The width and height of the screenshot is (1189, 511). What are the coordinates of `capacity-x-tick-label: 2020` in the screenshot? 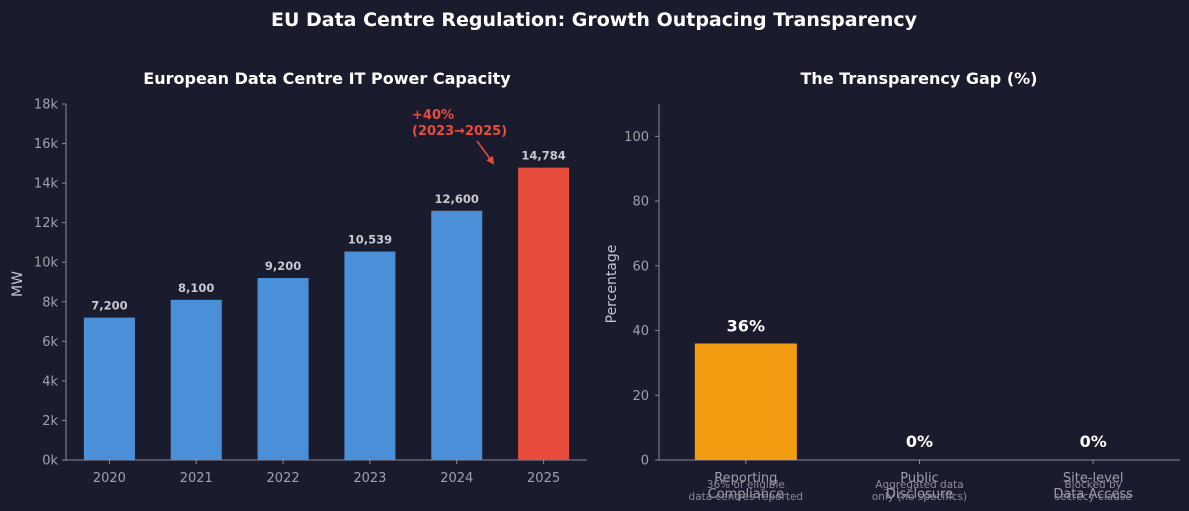 It's located at (109, 478).